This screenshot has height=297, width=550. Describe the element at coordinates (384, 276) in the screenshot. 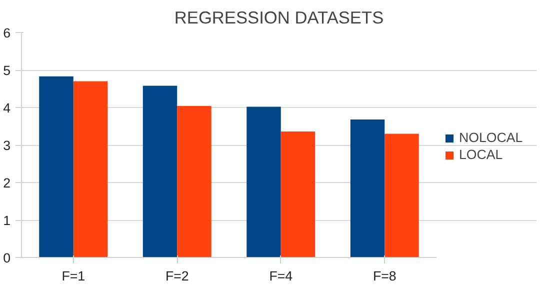

I see `x-tick-label: F=8` at that location.